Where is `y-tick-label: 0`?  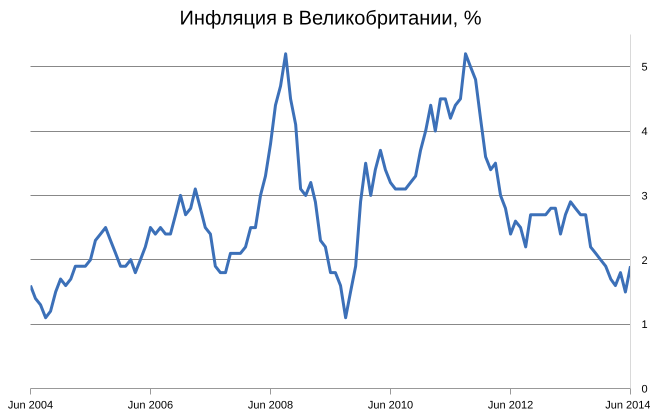
y-tick-label: 0 is located at coordinates (645, 390).